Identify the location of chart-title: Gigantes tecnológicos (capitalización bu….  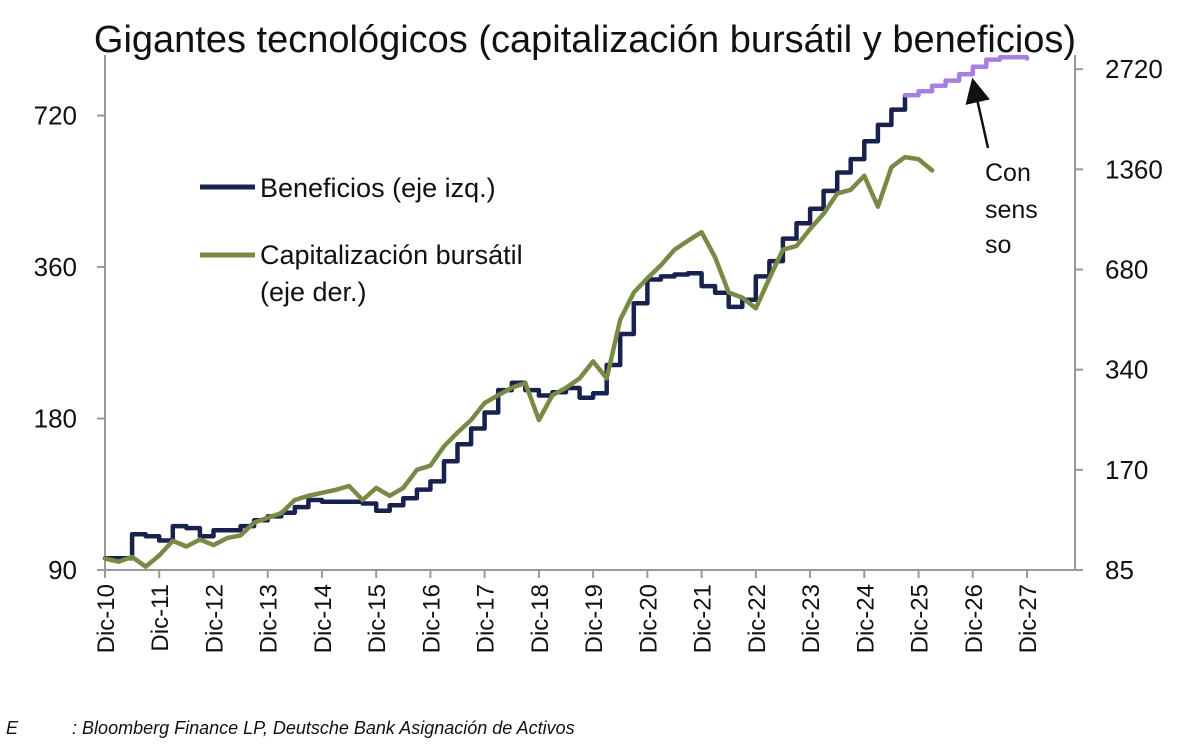
(585, 40).